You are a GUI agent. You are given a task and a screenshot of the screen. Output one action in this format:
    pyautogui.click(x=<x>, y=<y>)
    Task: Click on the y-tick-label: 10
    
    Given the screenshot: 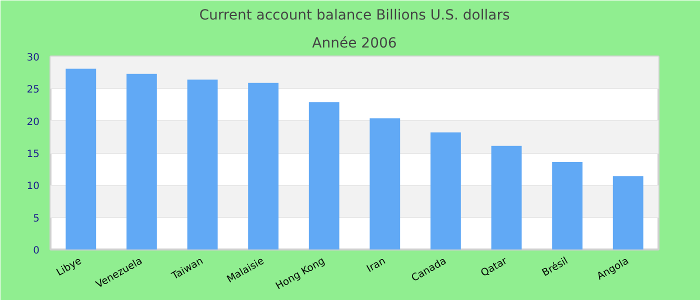 What is the action you would take?
    pyautogui.click(x=33, y=186)
    